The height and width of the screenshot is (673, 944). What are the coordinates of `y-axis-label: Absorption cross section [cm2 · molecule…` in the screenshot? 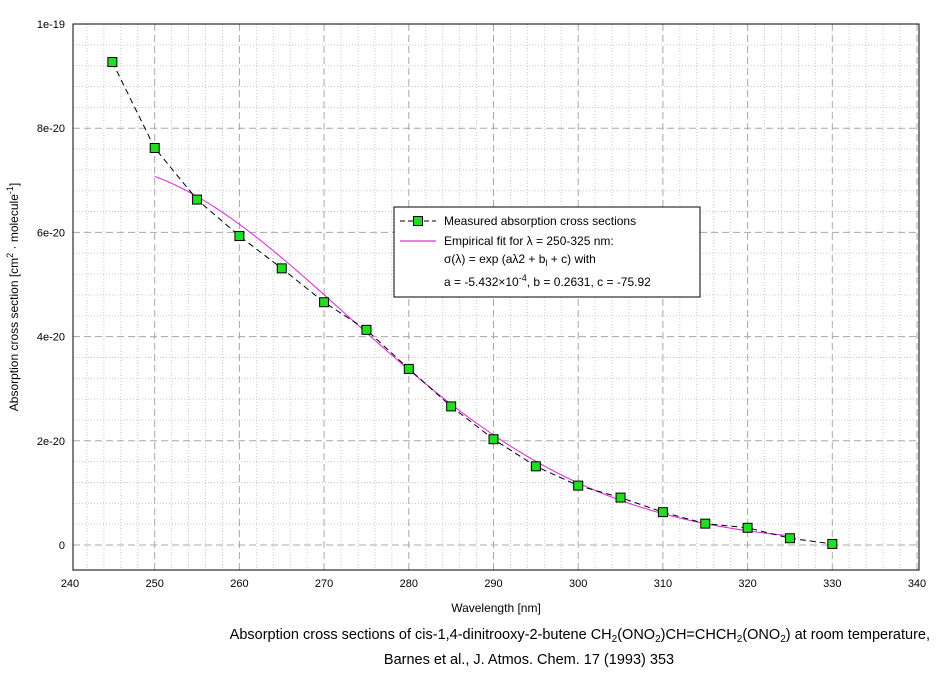 It's located at (13, 297).